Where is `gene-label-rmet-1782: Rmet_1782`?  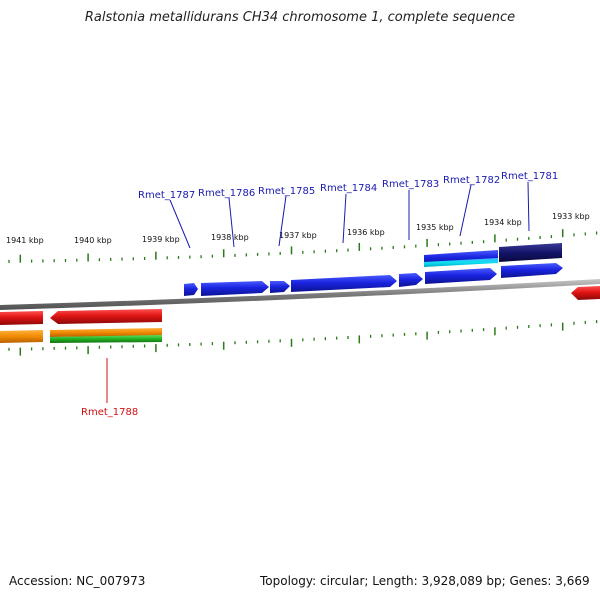
gene-label-rmet-1782: Rmet_1782 is located at coordinates (471, 180).